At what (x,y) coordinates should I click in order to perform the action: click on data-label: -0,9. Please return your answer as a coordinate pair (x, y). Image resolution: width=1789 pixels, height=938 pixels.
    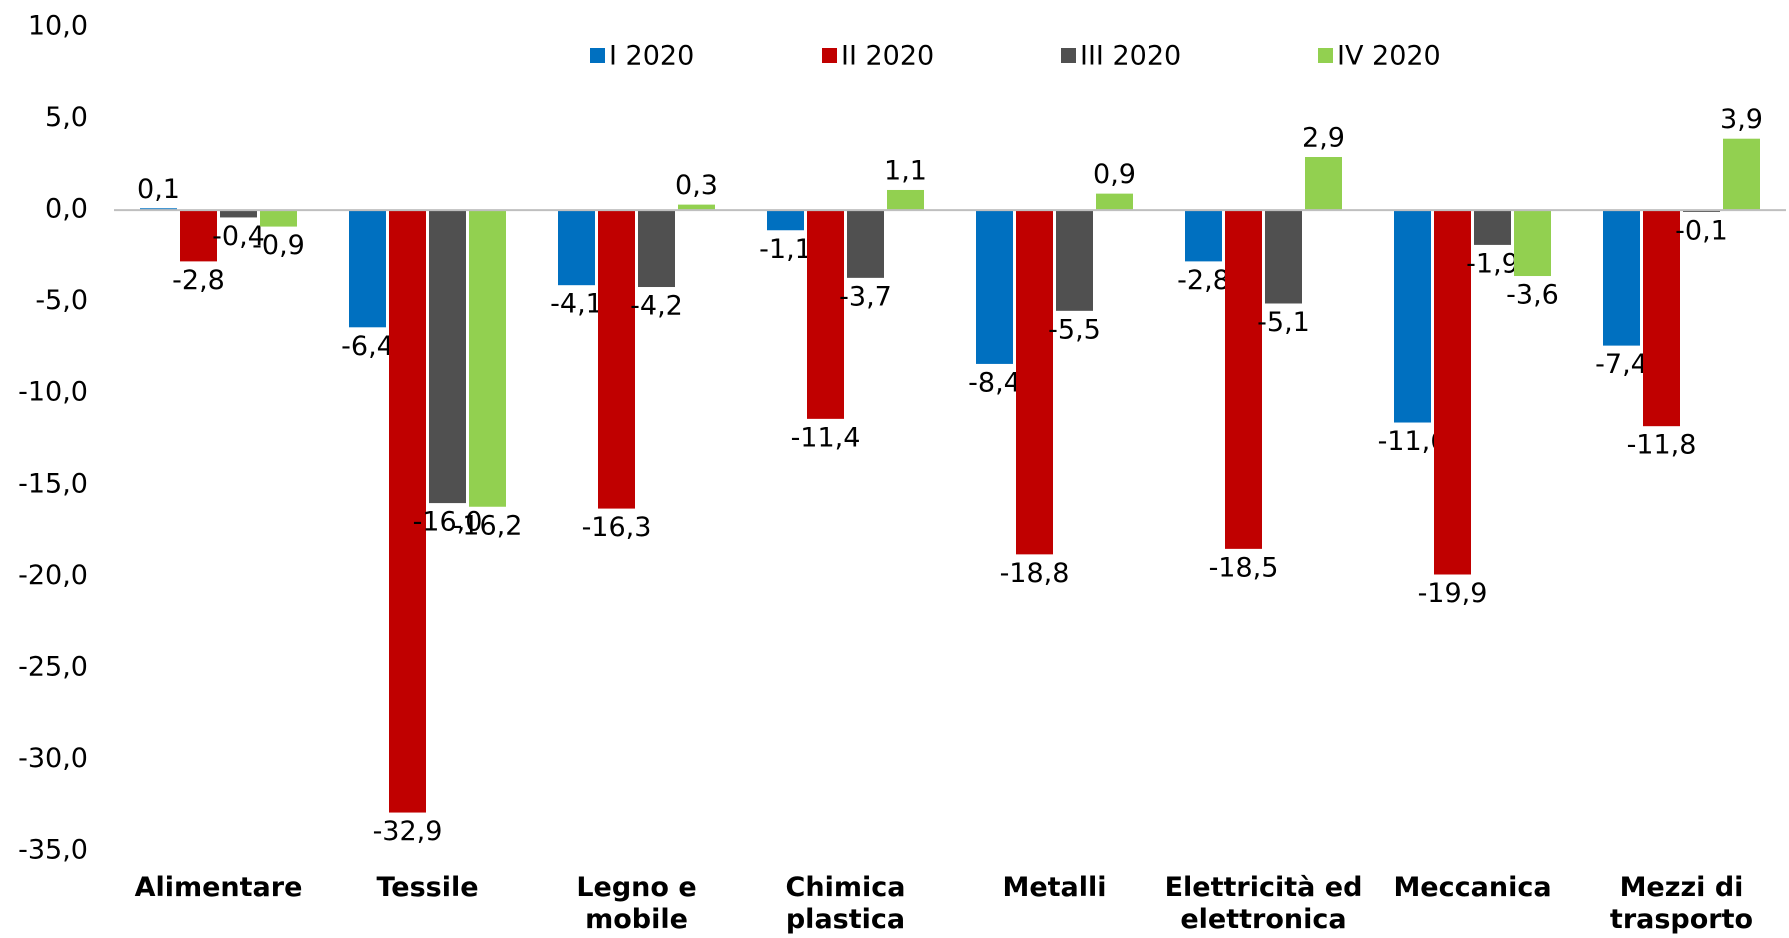
    Looking at the image, I should click on (278, 245).